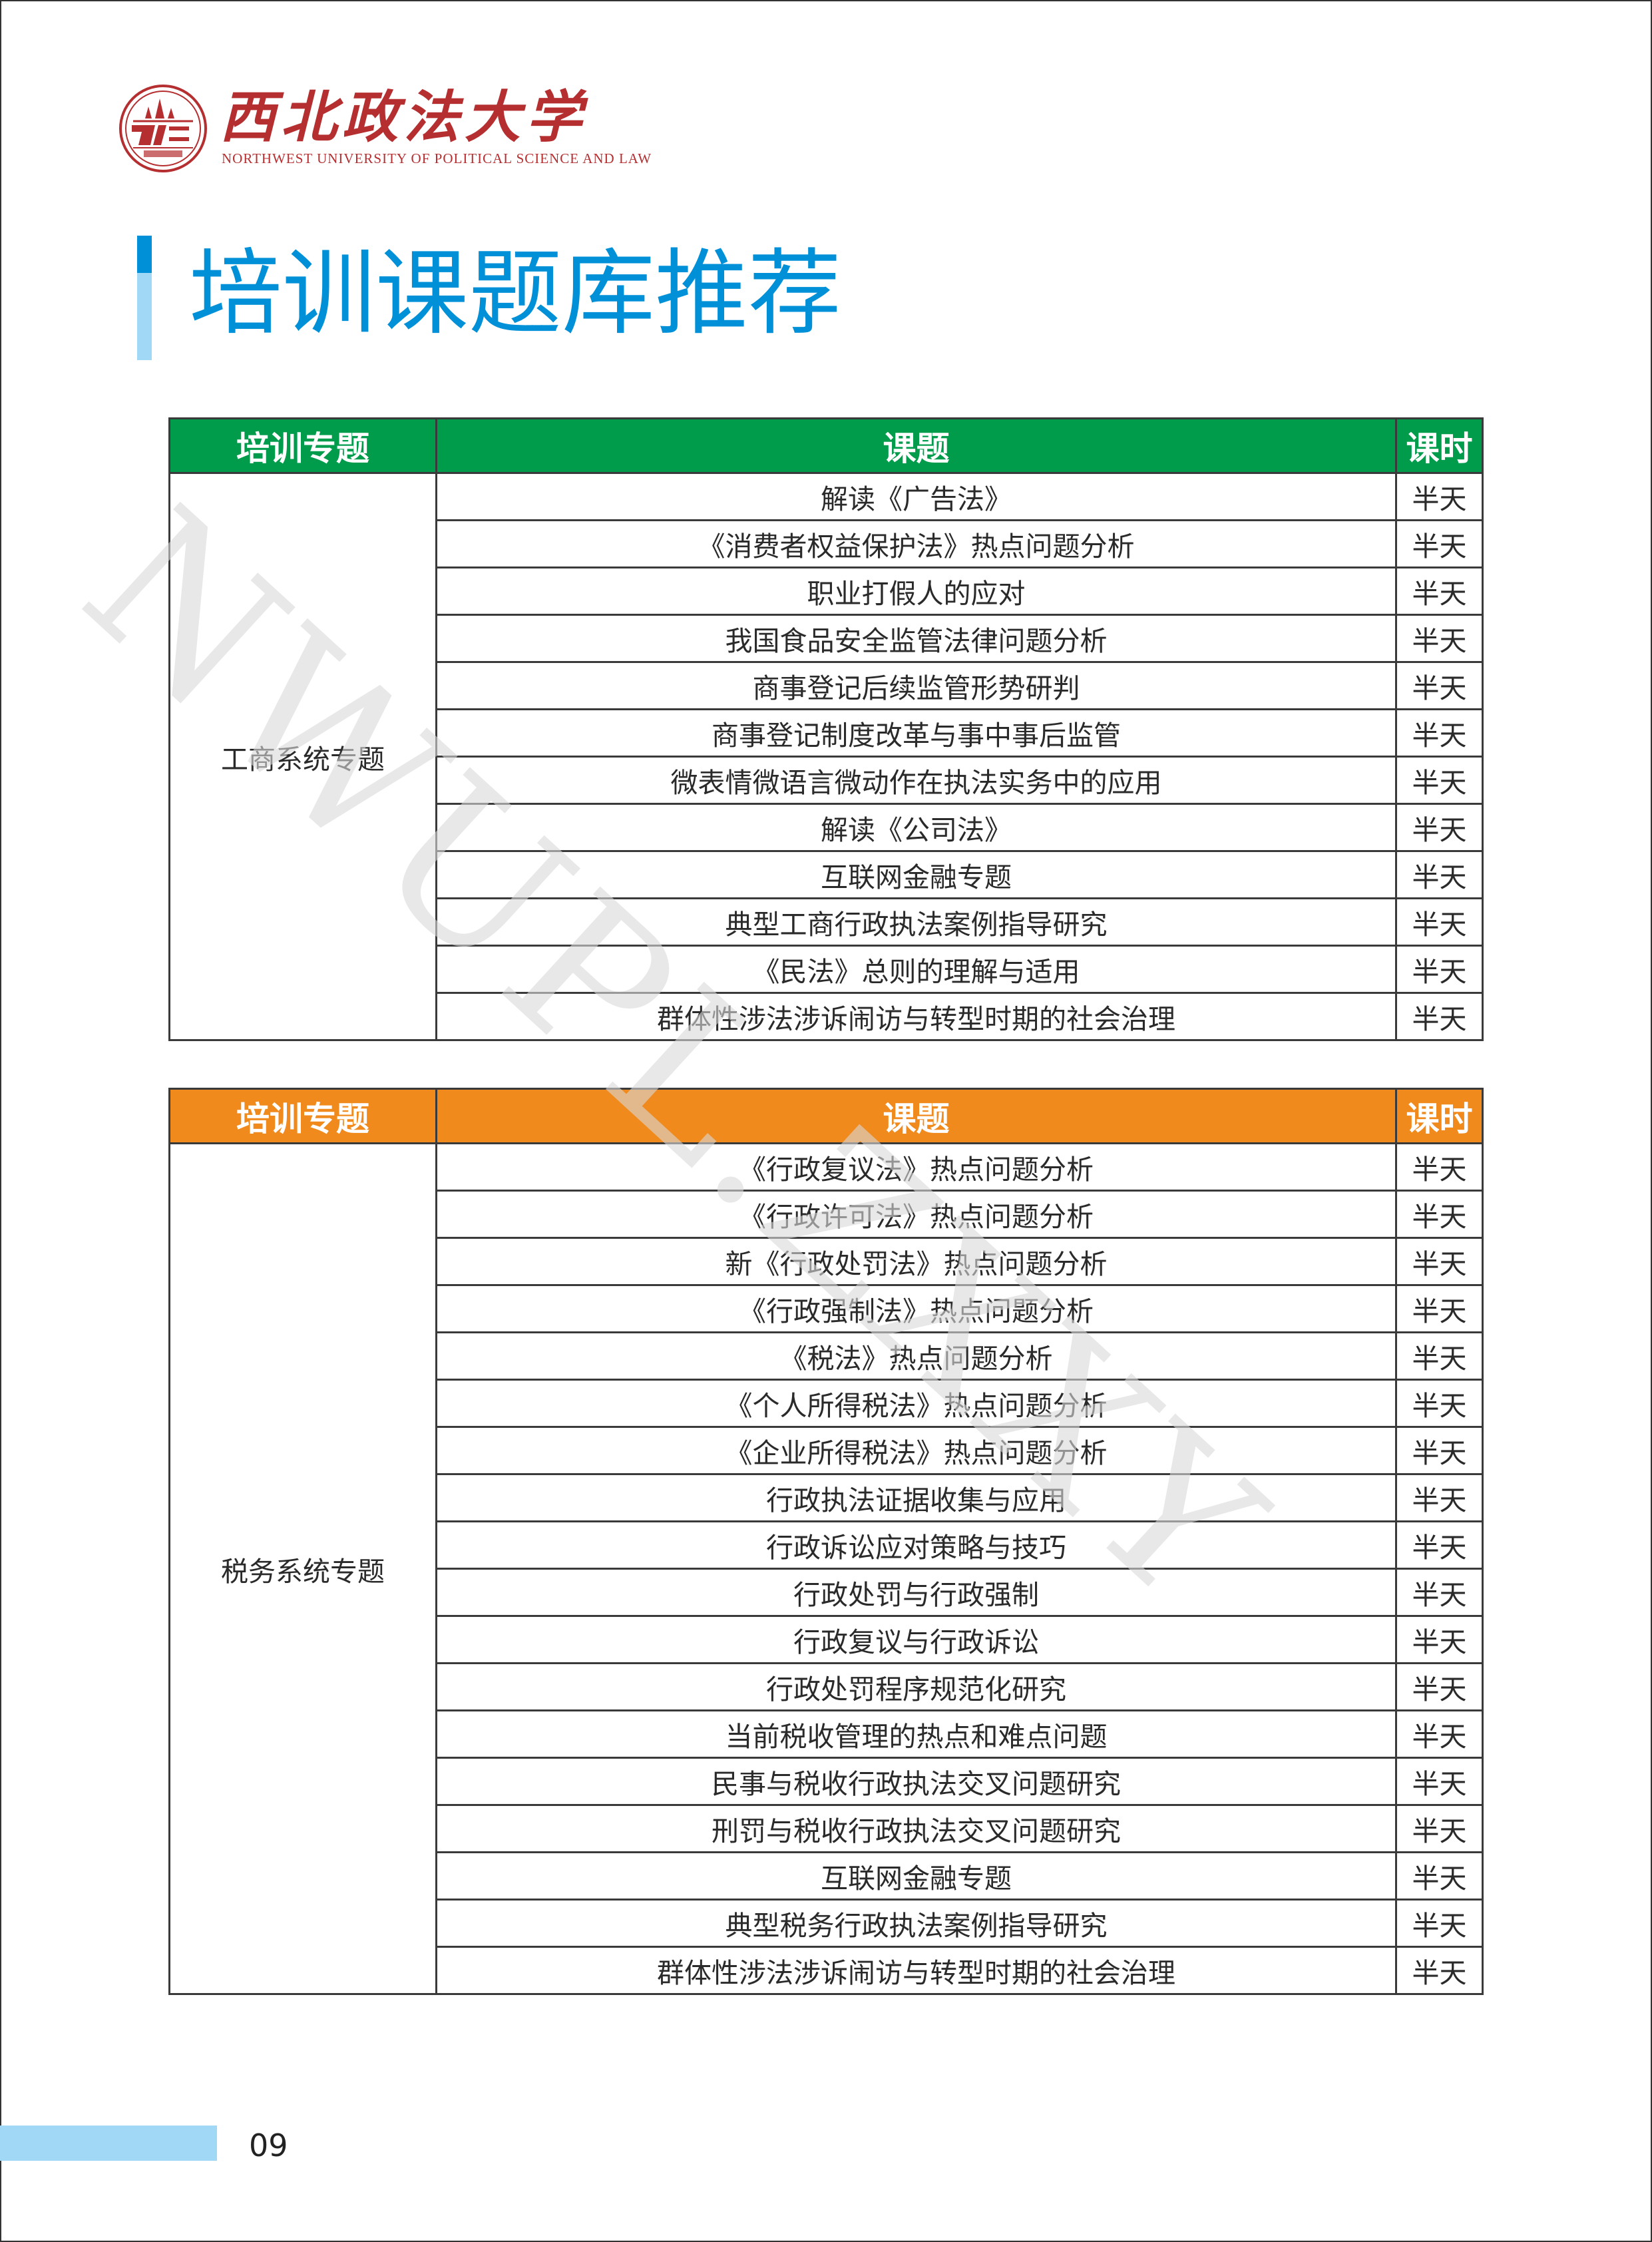 This screenshot has height=2242, width=1652. I want to click on topic-cell: 当前税收管理的热点和难点问题, so click(916, 1734).